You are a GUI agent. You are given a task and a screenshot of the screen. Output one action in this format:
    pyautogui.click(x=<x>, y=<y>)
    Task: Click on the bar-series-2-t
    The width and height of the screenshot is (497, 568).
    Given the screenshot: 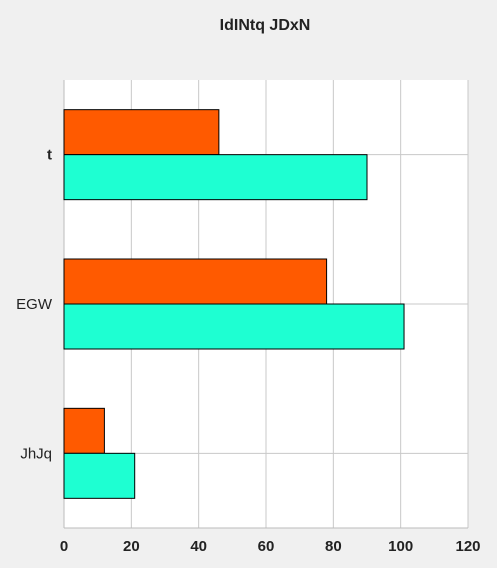 What is the action you would take?
    pyautogui.click(x=215, y=177)
    